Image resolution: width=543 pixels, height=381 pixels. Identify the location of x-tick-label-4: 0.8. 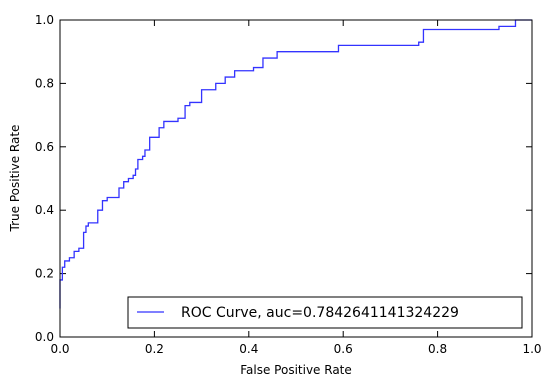
(437, 349).